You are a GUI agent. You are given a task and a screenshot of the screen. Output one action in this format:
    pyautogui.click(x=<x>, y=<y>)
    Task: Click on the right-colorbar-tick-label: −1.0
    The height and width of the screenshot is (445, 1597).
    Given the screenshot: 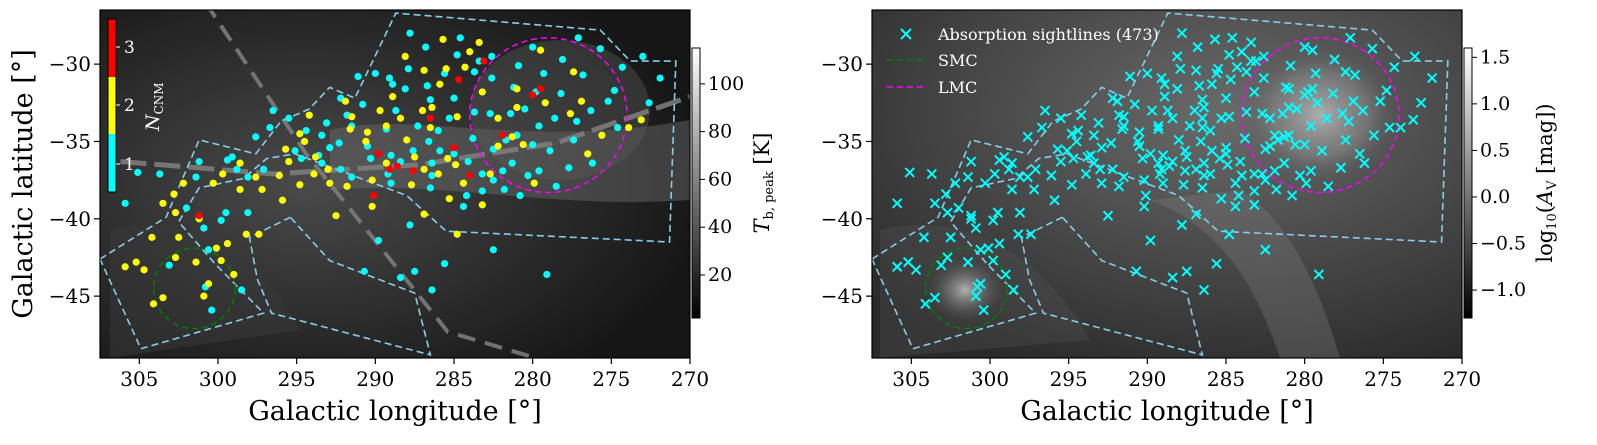 What is the action you would take?
    pyautogui.click(x=1503, y=290)
    